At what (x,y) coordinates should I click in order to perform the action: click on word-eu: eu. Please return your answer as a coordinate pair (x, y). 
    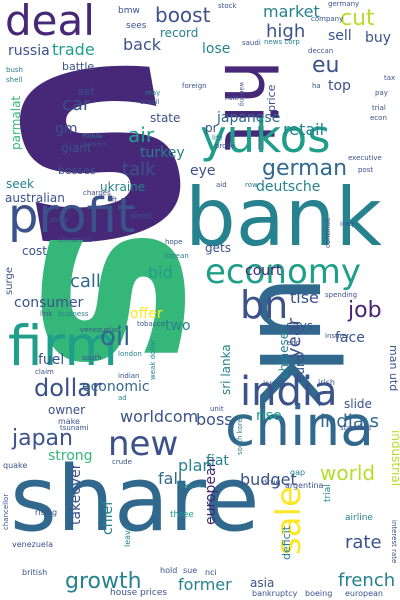
    Looking at the image, I should click on (325, 65).